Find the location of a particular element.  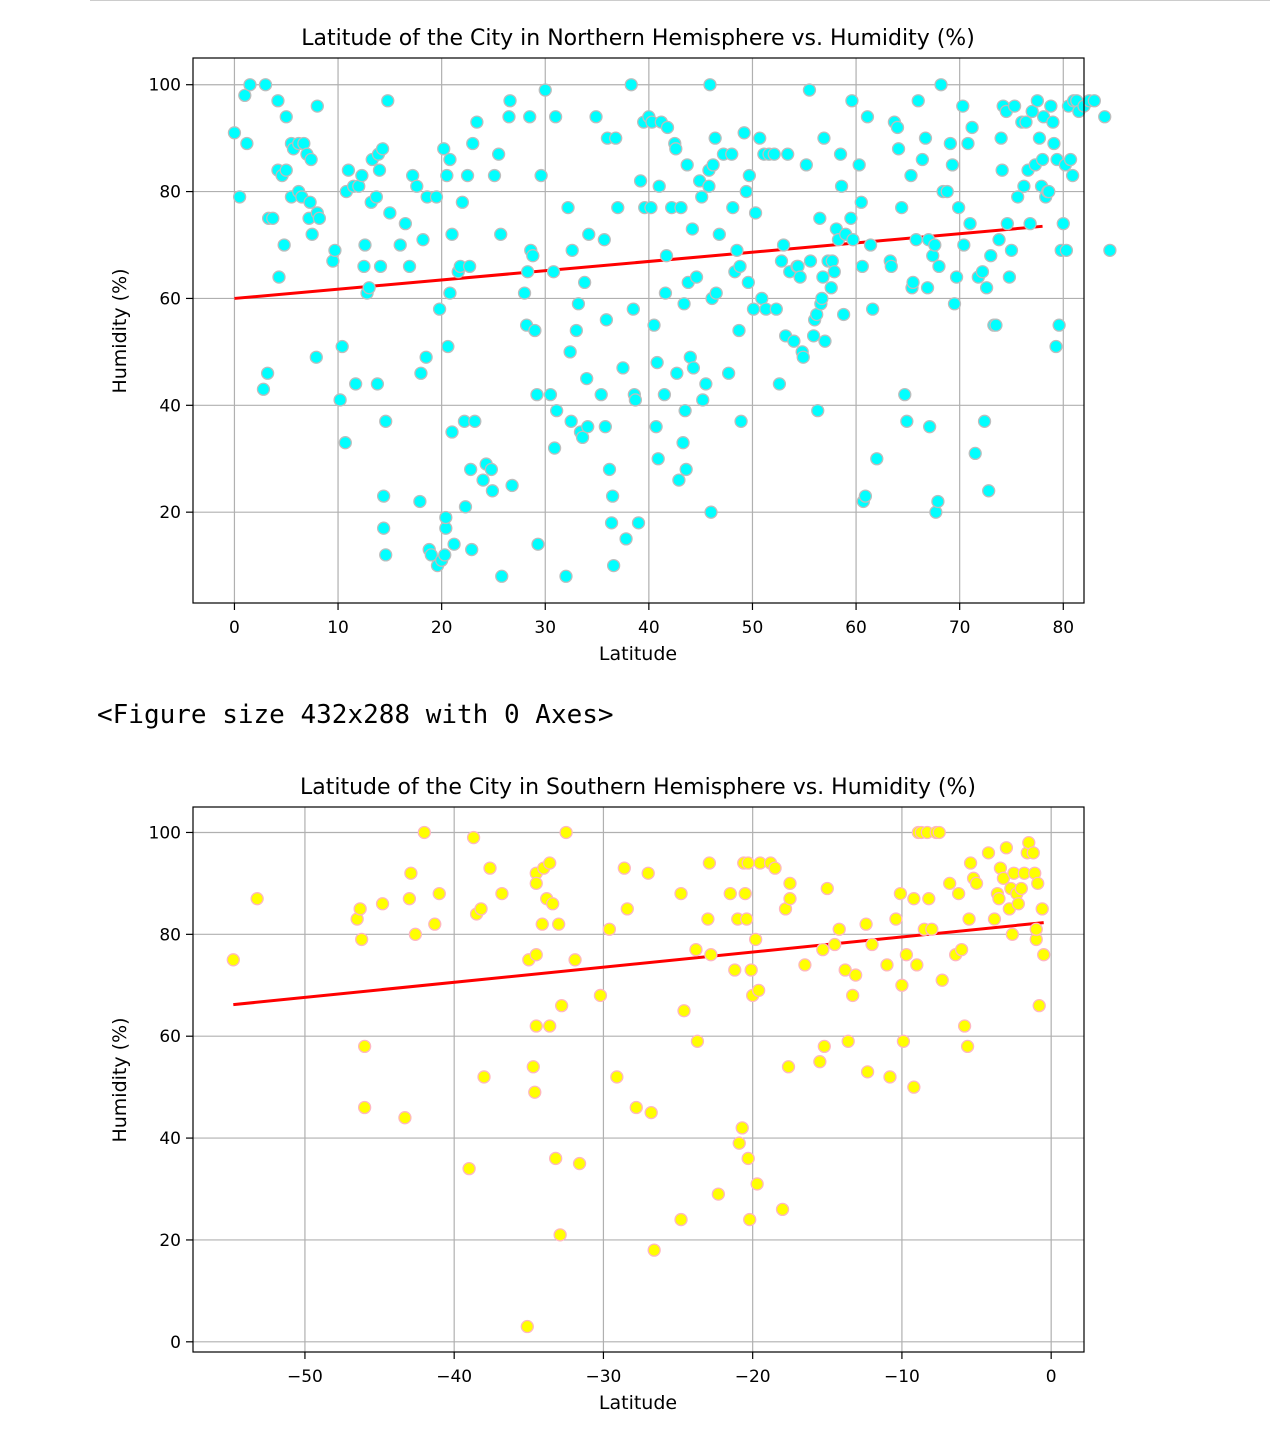

x-tick-label: 20 is located at coordinates (442, 628).